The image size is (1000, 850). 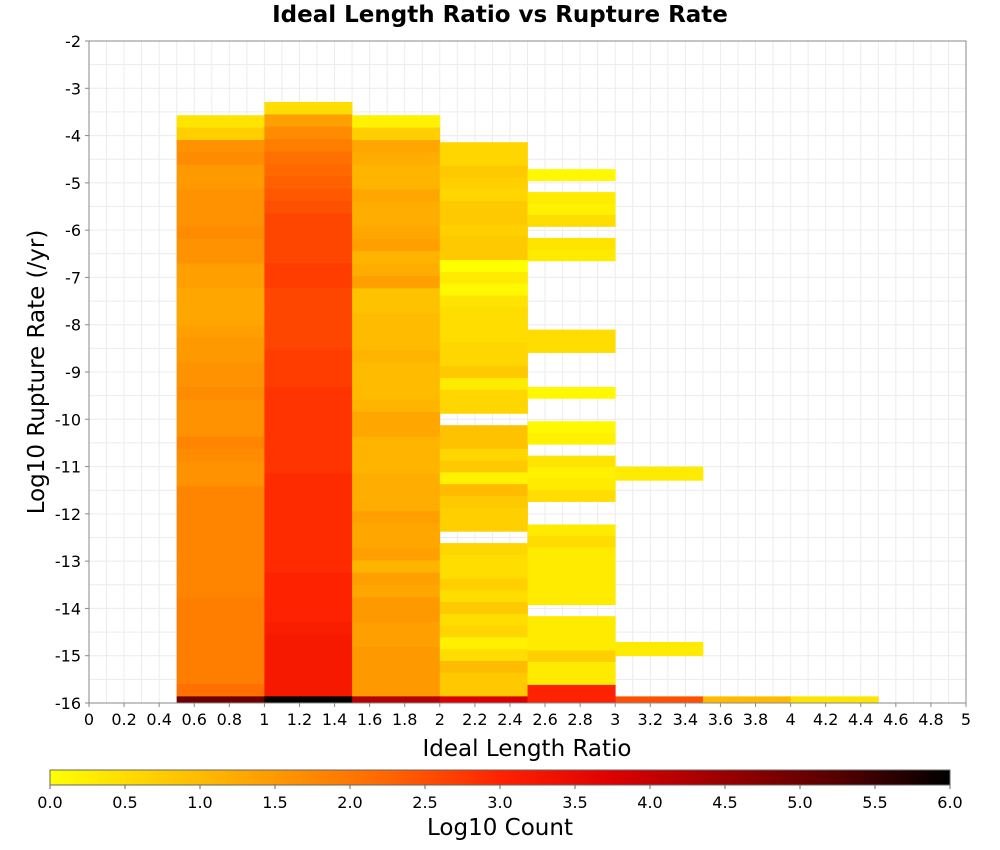 What do you see at coordinates (499, 802) in the screenshot?
I see `colorbar-tick-label: 3.0` at bounding box center [499, 802].